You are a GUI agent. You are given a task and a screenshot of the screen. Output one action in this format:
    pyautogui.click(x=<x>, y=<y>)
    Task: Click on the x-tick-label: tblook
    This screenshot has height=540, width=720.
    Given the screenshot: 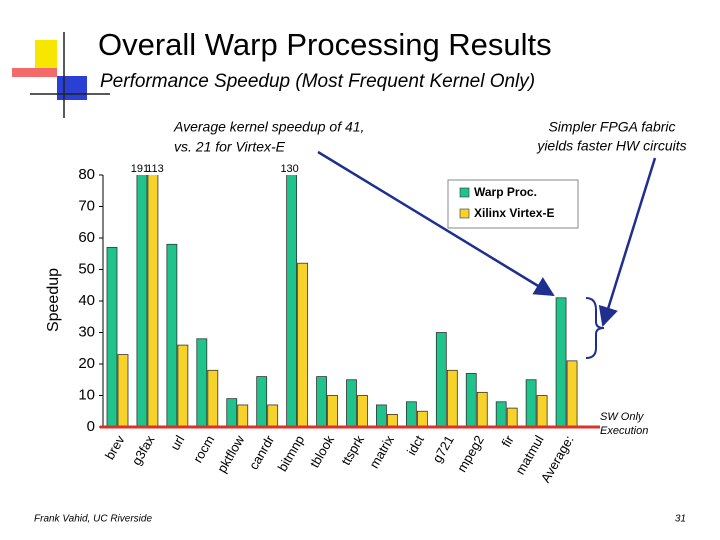 What is the action you would take?
    pyautogui.click(x=322, y=451)
    